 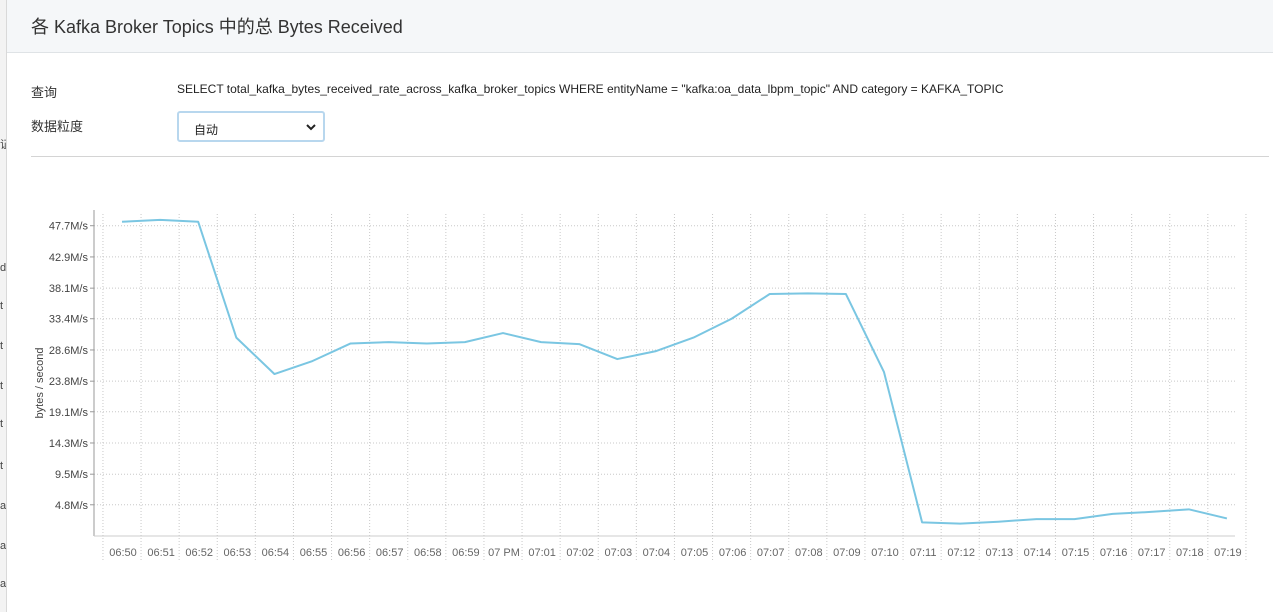 What do you see at coordinates (123, 553) in the screenshot?
I see `x-tick-label: 06:50` at bounding box center [123, 553].